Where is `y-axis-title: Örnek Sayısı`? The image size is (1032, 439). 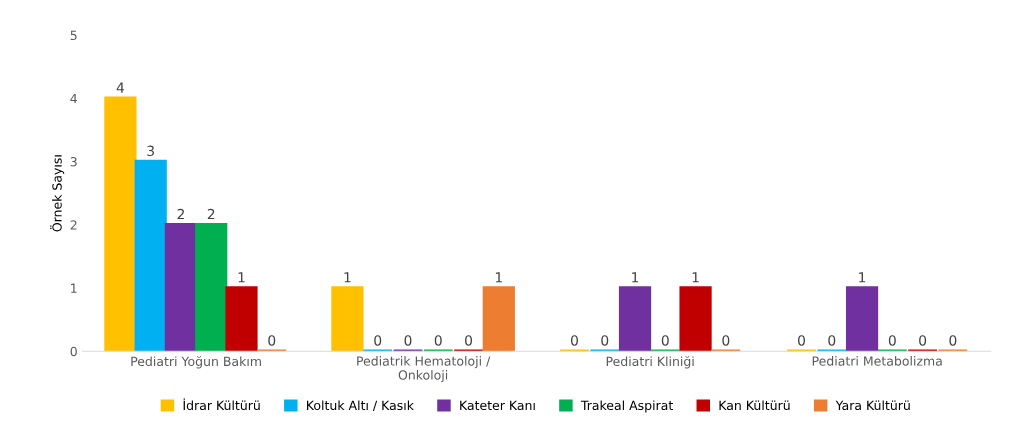 y-axis-title: Örnek Sayısı is located at coordinates (57, 193).